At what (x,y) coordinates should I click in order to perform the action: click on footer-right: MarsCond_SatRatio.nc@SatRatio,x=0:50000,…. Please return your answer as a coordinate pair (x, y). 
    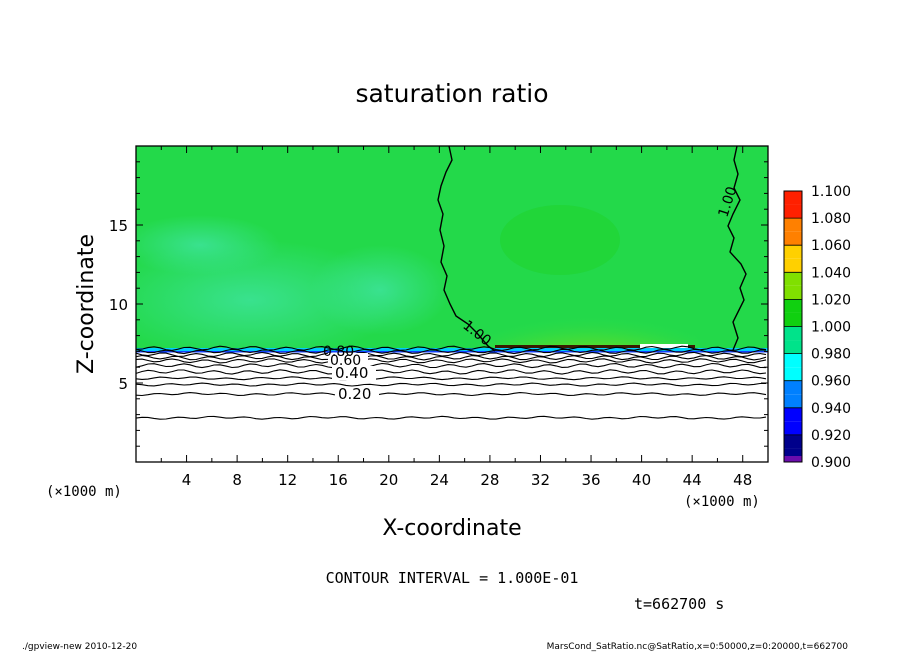
    Looking at the image, I should click on (697, 647).